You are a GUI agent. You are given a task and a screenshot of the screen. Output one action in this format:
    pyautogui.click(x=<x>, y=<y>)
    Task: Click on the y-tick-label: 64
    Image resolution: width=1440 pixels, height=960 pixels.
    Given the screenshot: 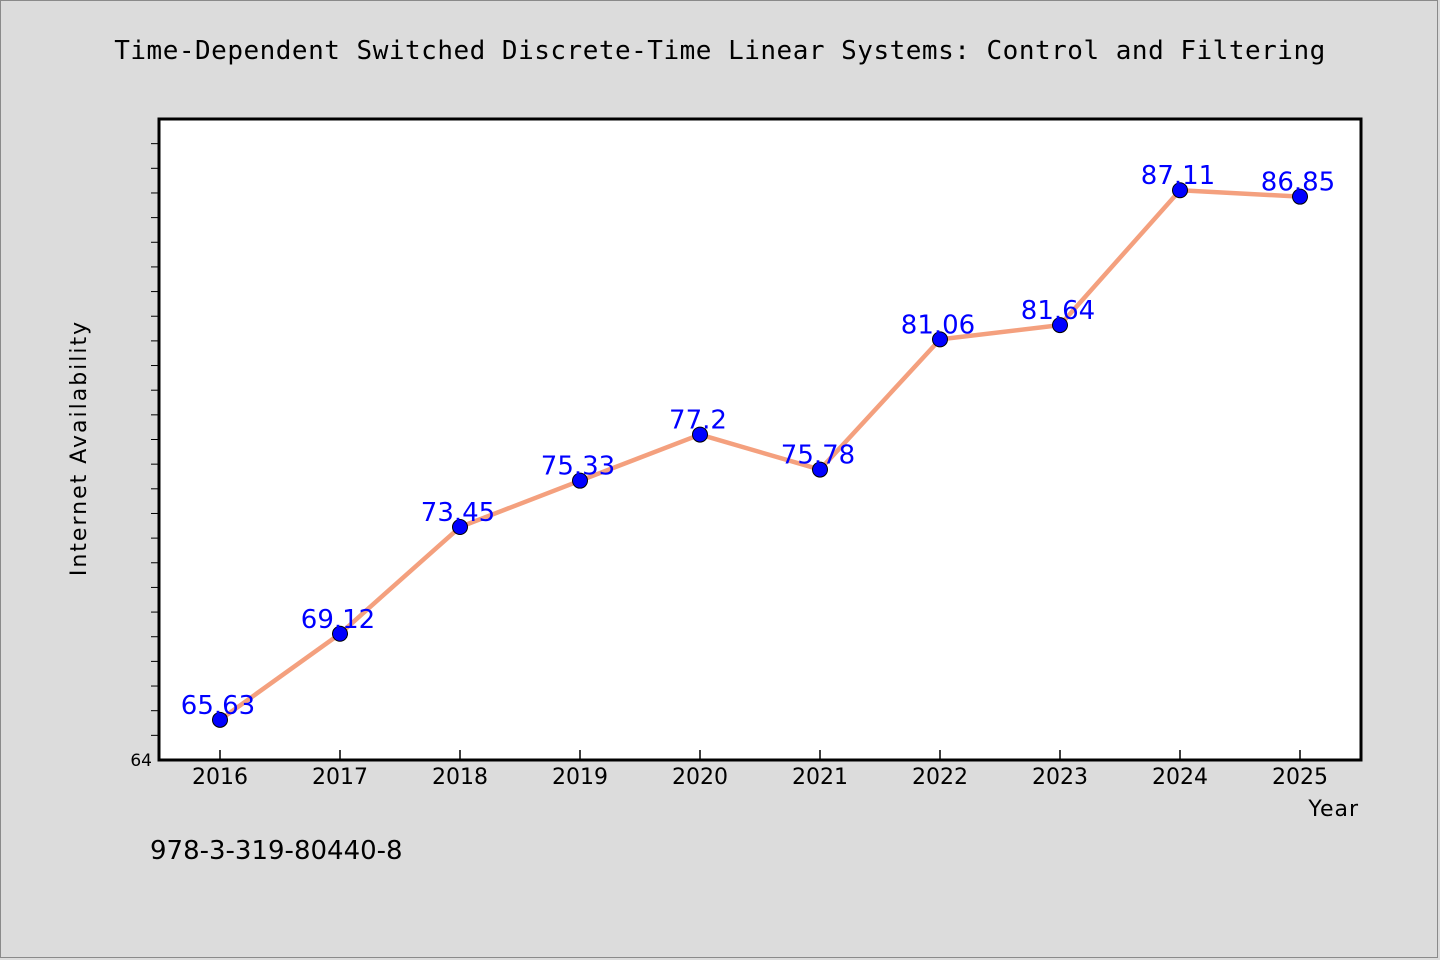 What is the action you would take?
    pyautogui.click(x=141, y=761)
    